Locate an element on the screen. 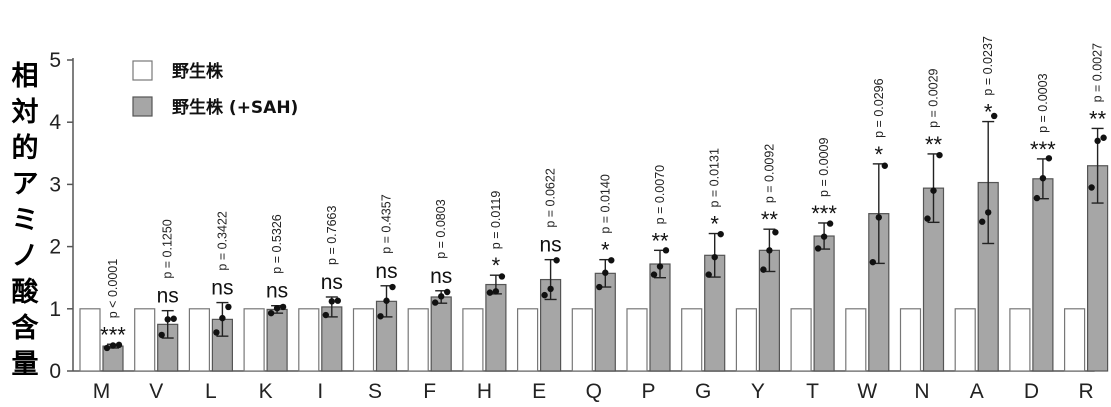 The image size is (1111, 407). y-axis-label-char: 含 is located at coordinates (25, 328).